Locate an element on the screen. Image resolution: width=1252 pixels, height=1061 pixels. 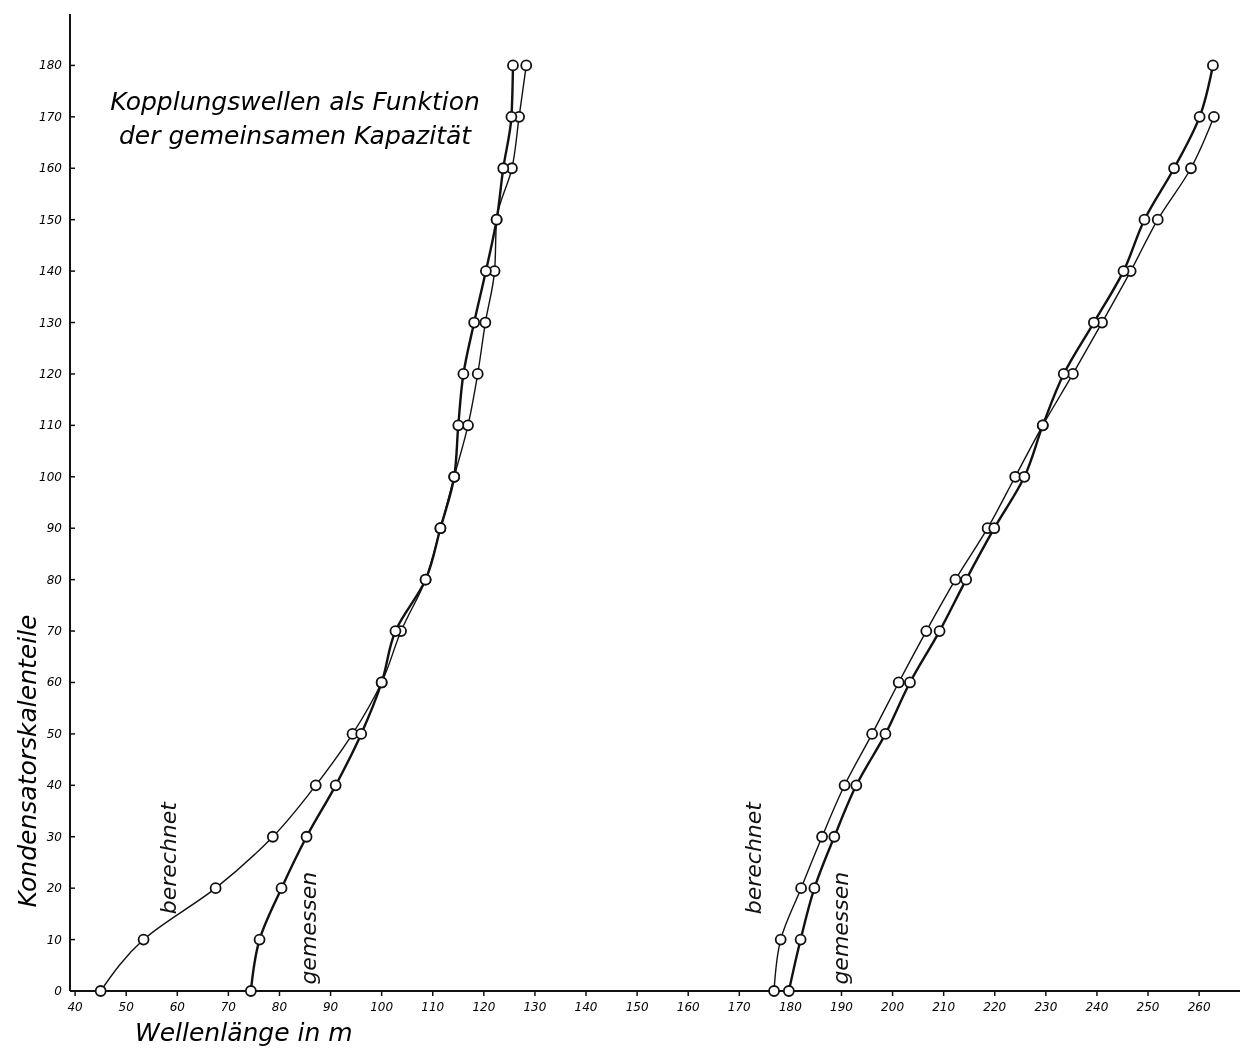
x-tick-label: 180 is located at coordinates (790, 1007).